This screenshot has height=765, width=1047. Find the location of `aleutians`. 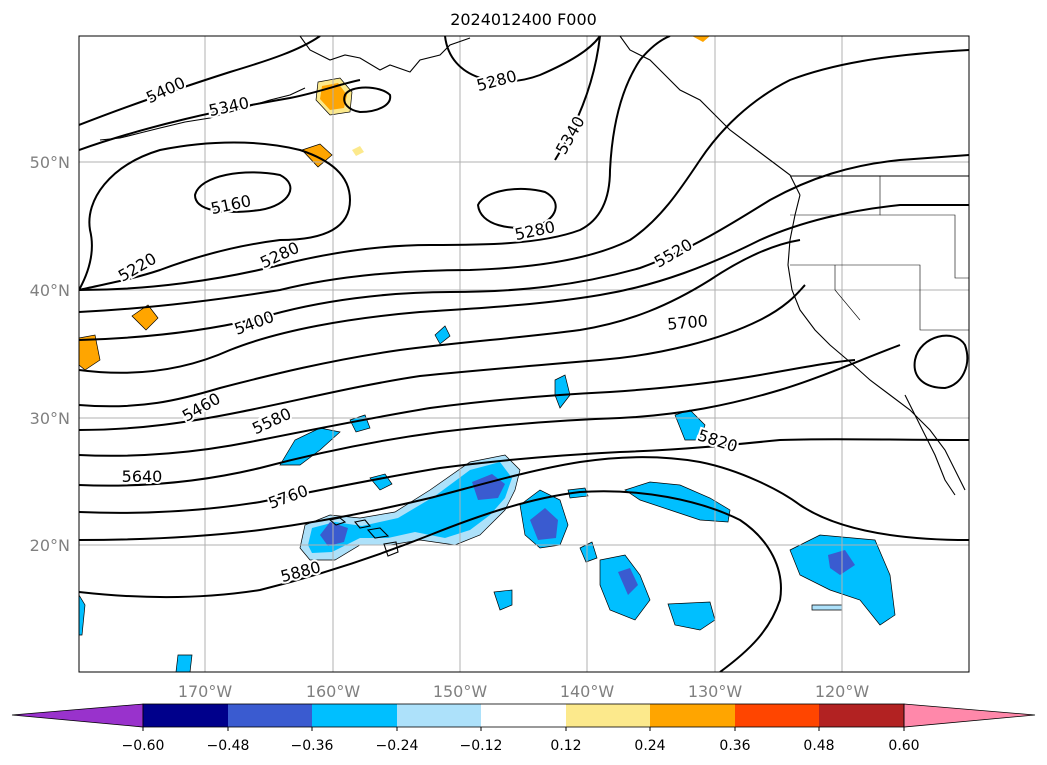

aleutians is located at coordinates (202, 114).